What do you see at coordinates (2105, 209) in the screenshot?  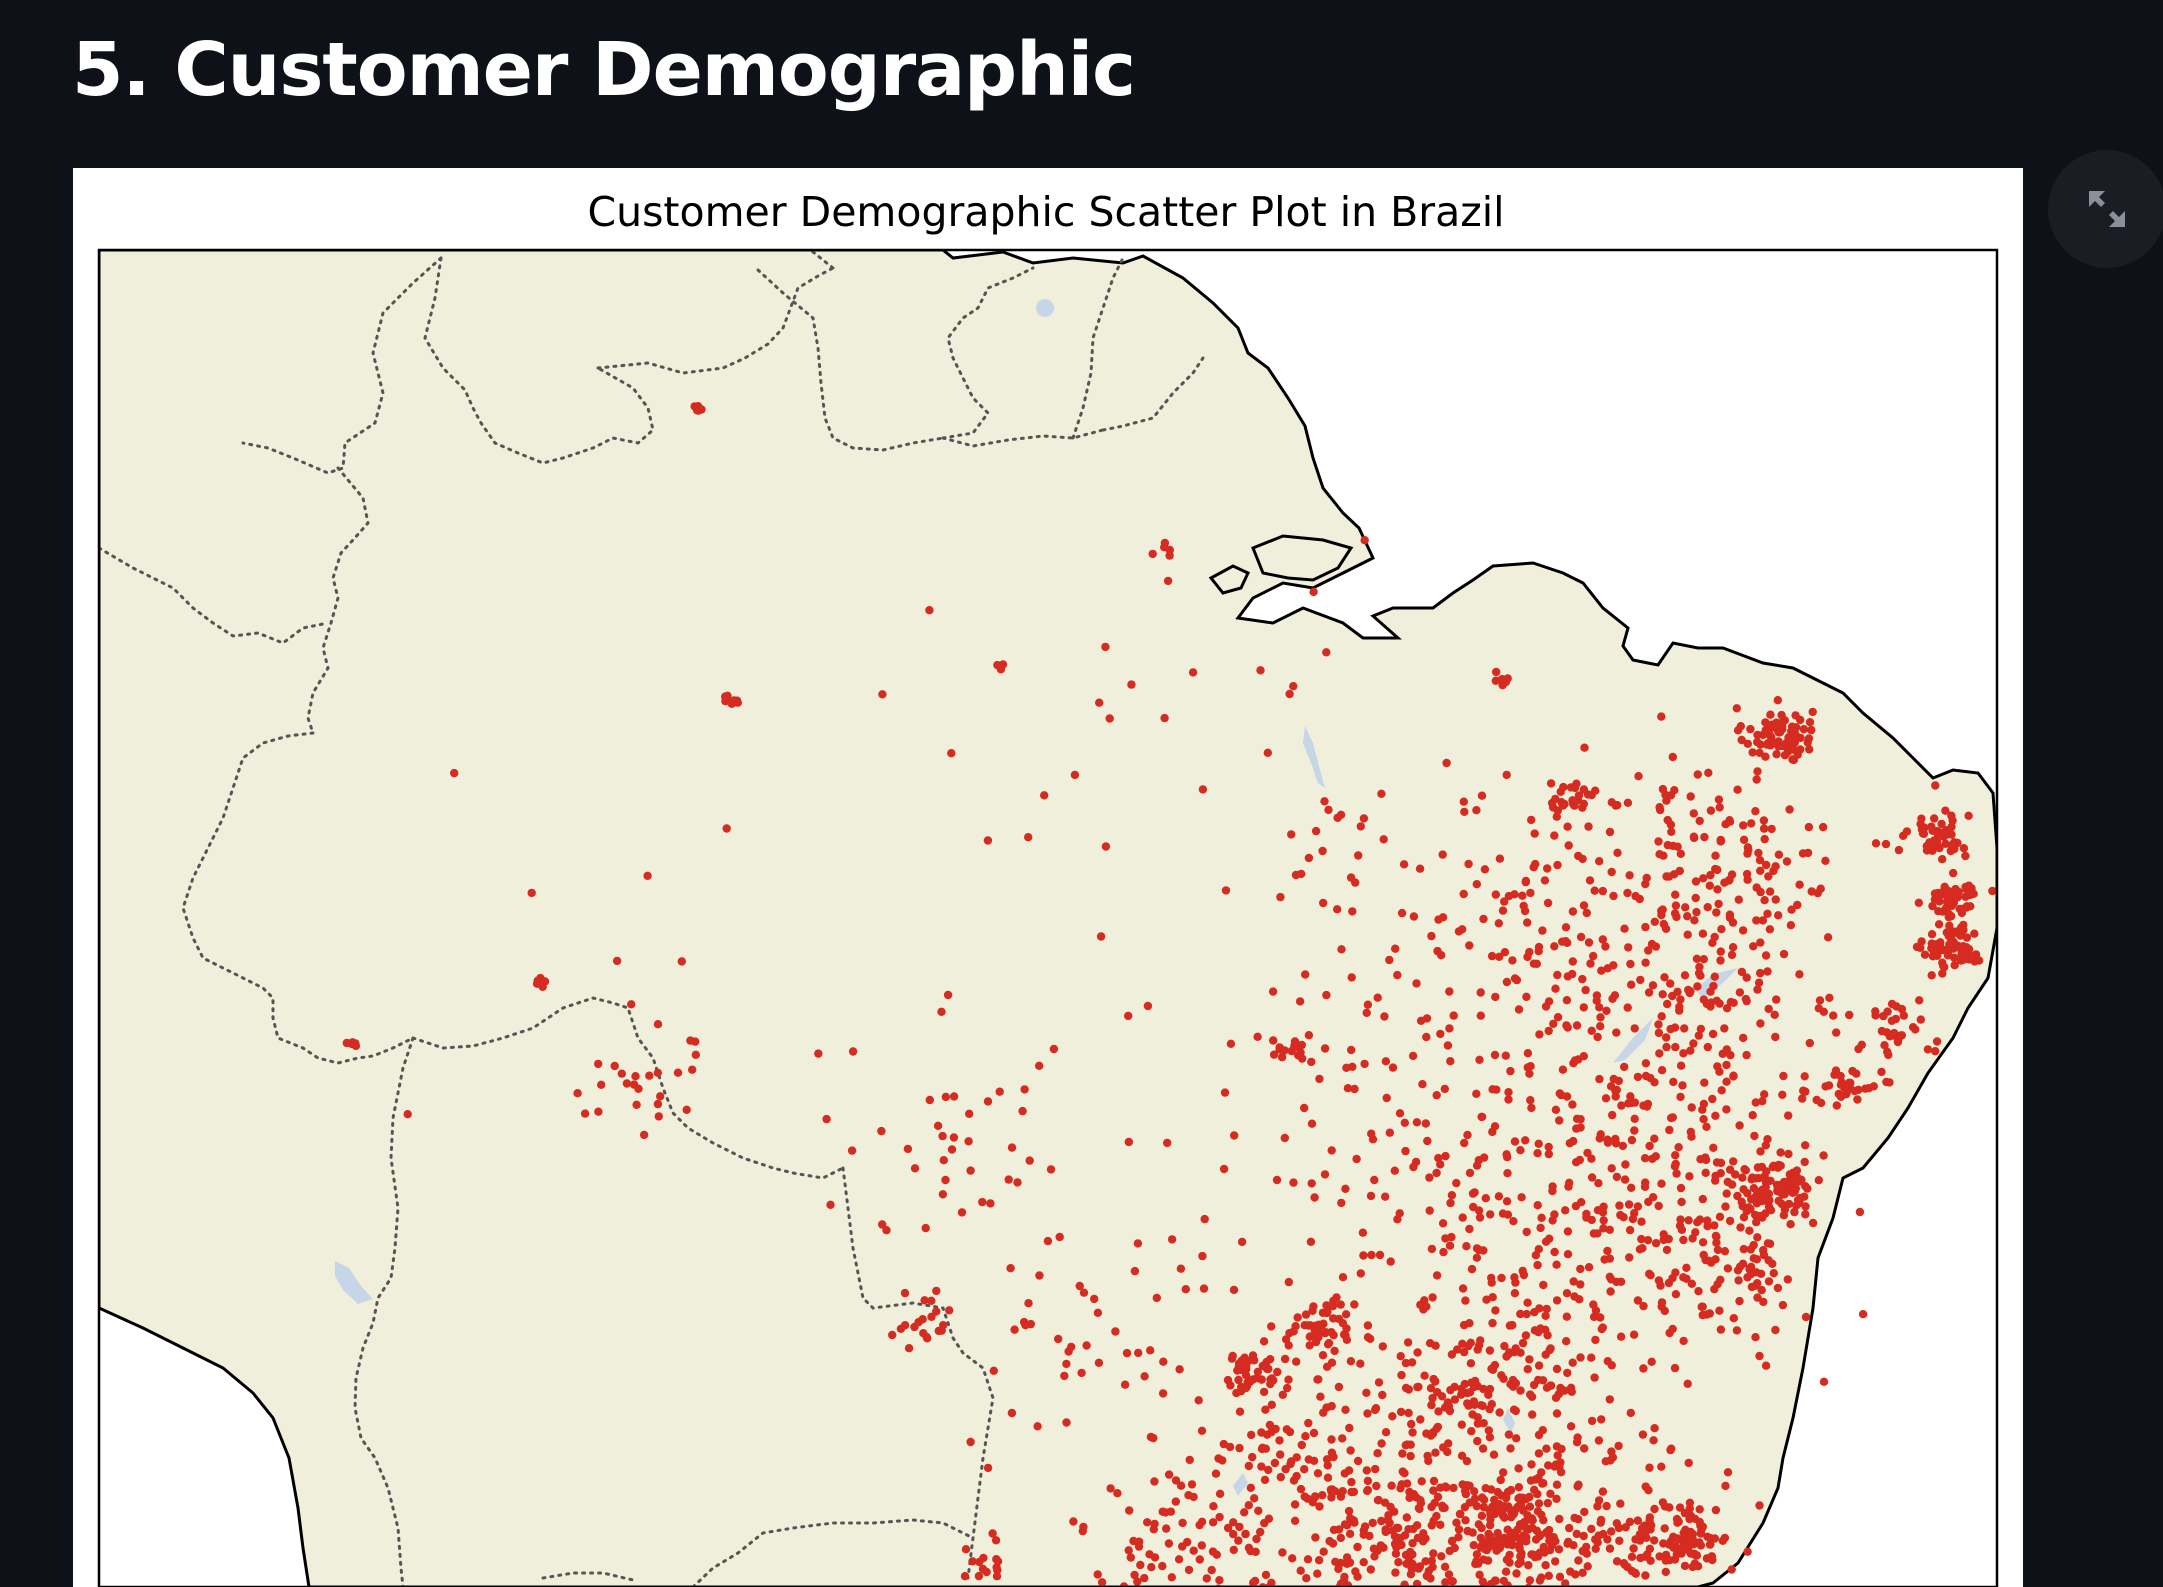 I see `fullscreen-button` at bounding box center [2105, 209].